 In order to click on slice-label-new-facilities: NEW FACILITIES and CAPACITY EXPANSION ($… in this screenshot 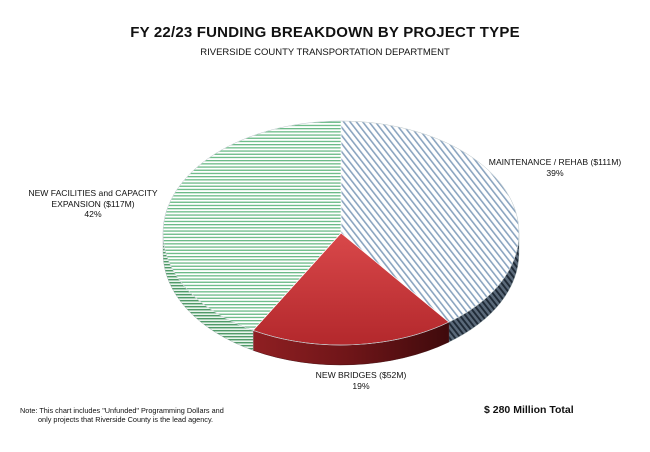, I will do `click(93, 204)`.